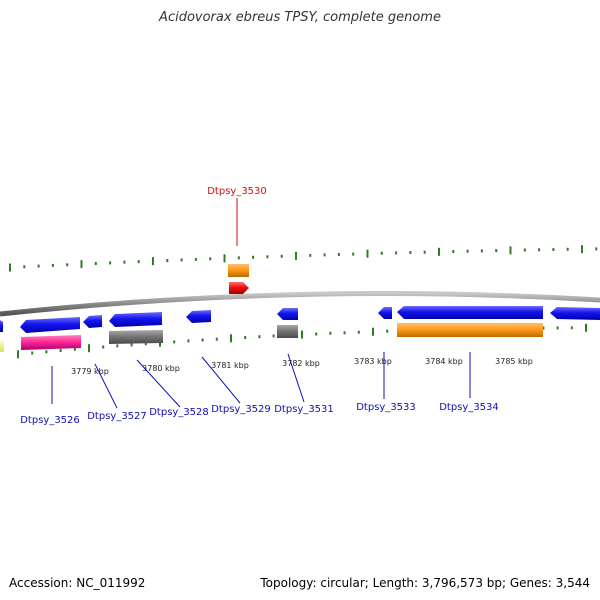 This screenshot has width=600, height=600. Describe the element at coordinates (230, 365) in the screenshot. I see `scale-label: 3781 kbp` at that location.